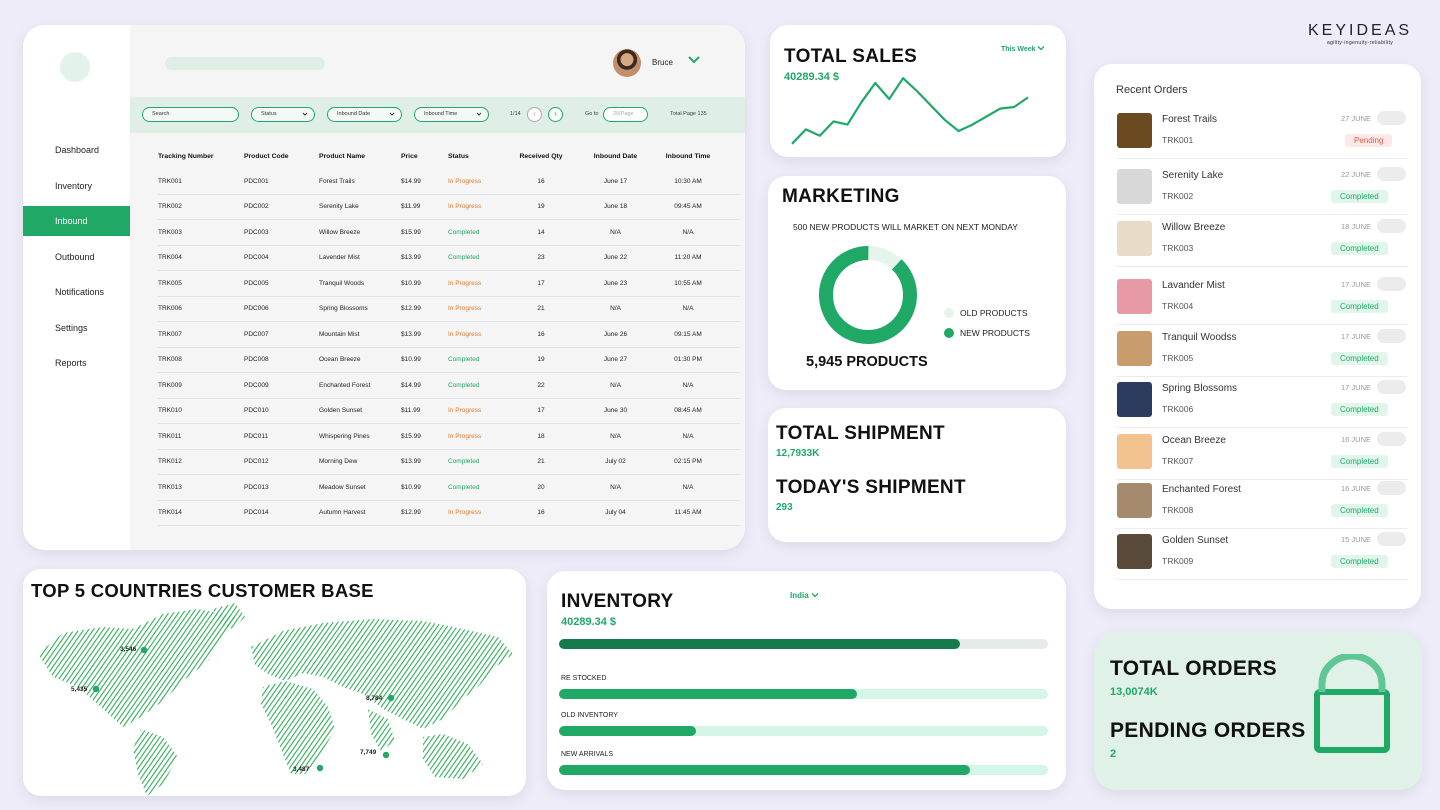  What do you see at coordinates (74, 185) in the screenshot?
I see `sidebar-item-inventory: Inventory` at bounding box center [74, 185].